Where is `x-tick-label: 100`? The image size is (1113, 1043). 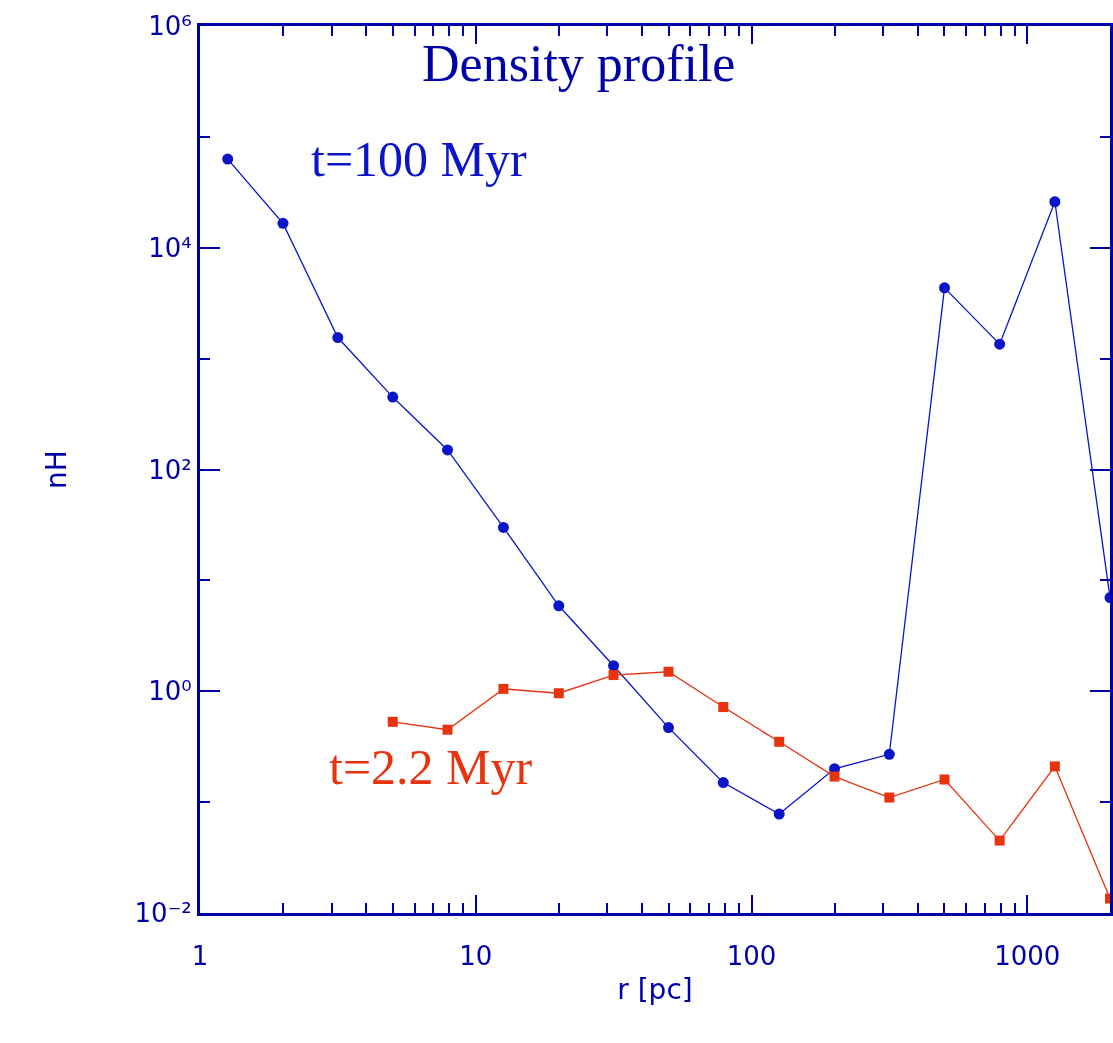
x-tick-label: 100 is located at coordinates (751, 956).